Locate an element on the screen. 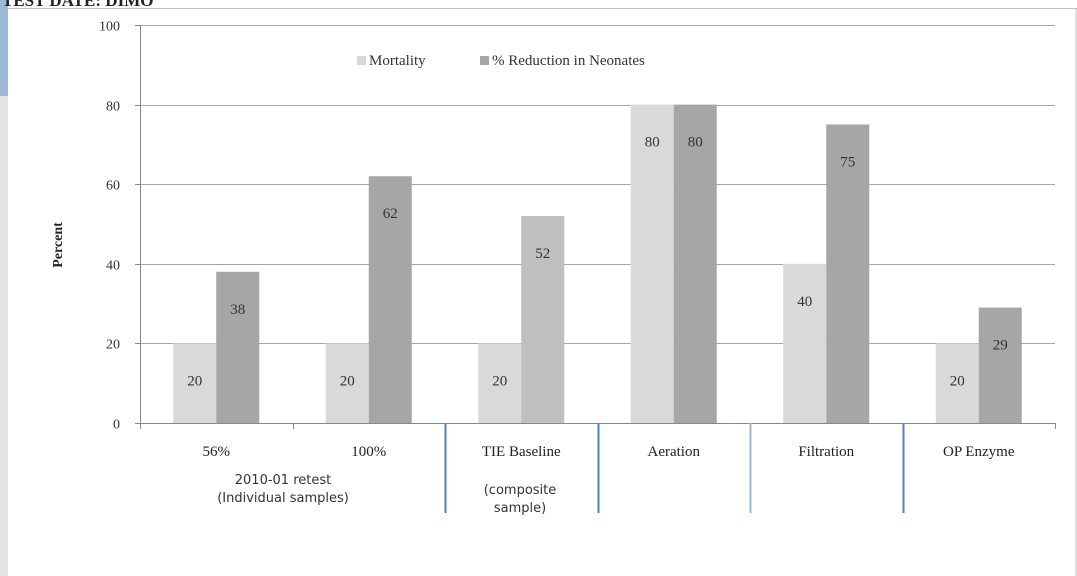 This screenshot has height=576, width=1077. data-label-mortality-5: 20 is located at coordinates (957, 381).